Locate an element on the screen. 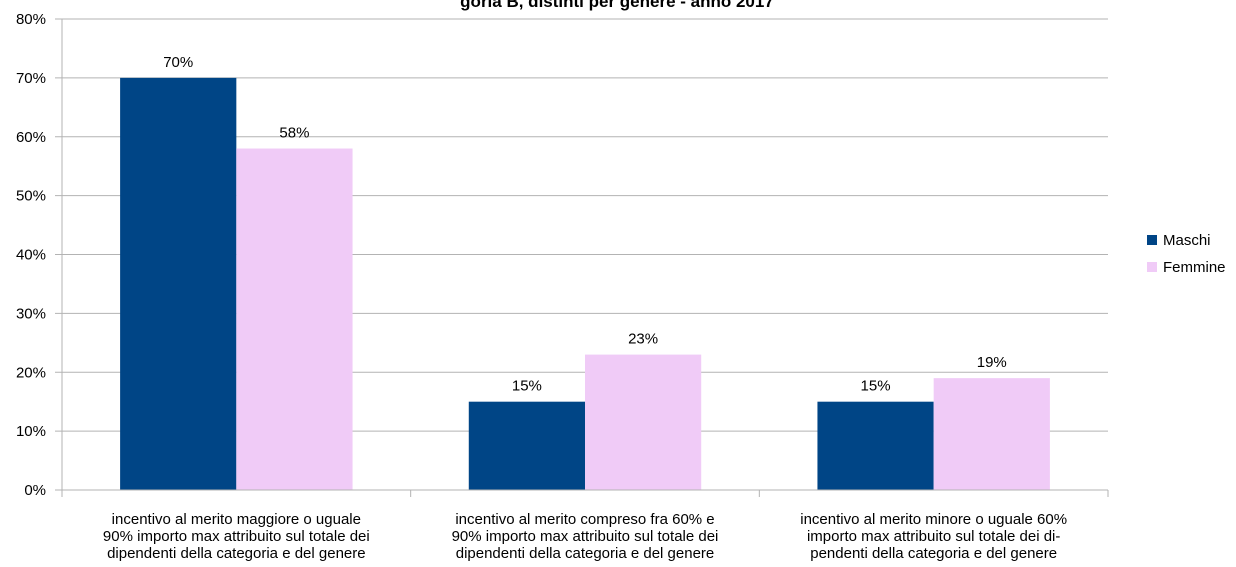  y-tick-label: 20% is located at coordinates (31, 372).